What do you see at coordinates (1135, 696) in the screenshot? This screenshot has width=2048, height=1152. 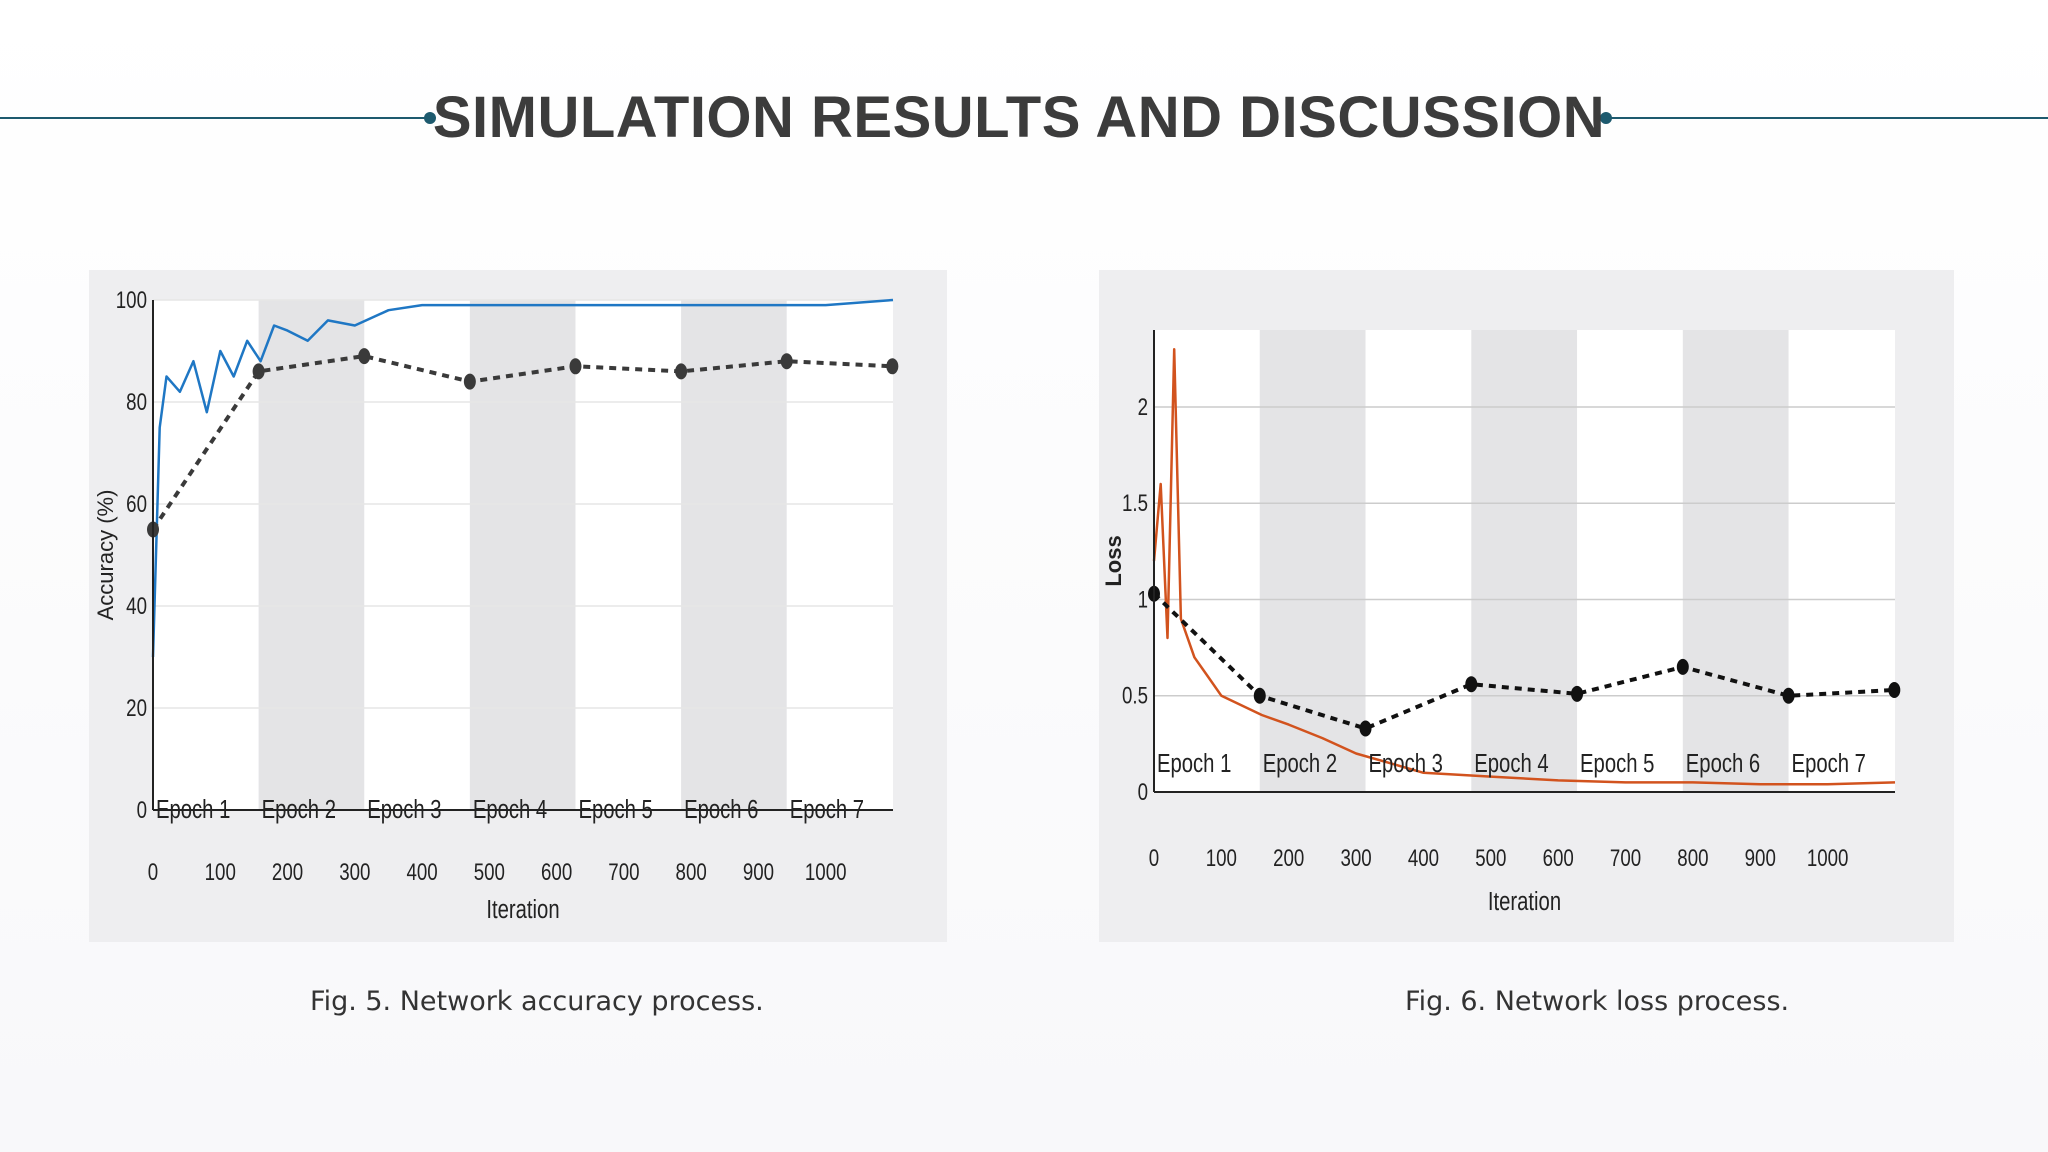 I see `y-tick-label: 0.5` at bounding box center [1135, 696].